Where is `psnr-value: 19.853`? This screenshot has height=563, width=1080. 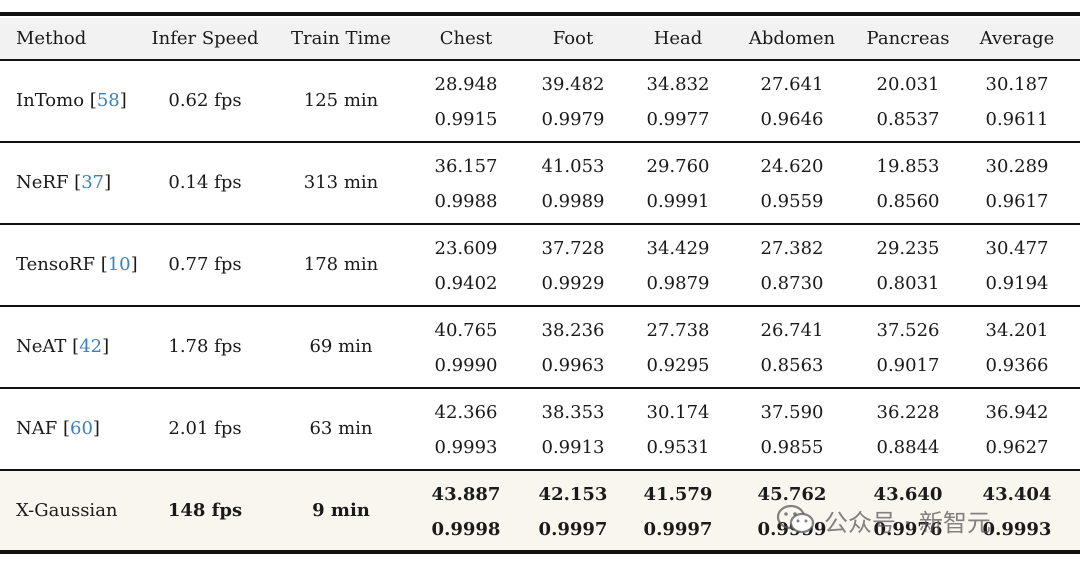 psnr-value: 19.853 is located at coordinates (908, 166).